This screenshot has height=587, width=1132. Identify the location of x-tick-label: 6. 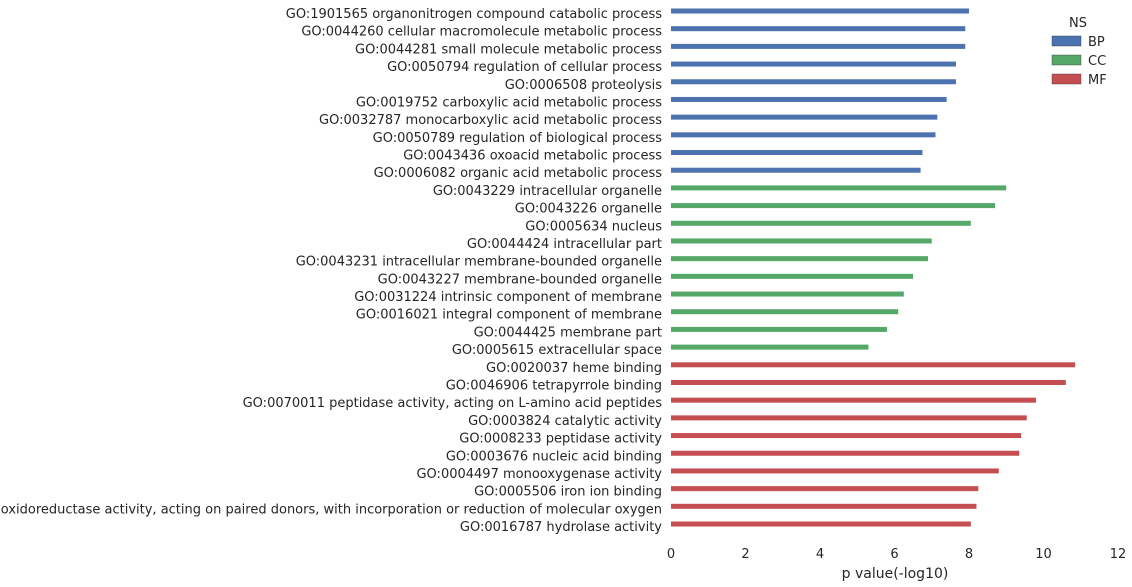
(894, 554).